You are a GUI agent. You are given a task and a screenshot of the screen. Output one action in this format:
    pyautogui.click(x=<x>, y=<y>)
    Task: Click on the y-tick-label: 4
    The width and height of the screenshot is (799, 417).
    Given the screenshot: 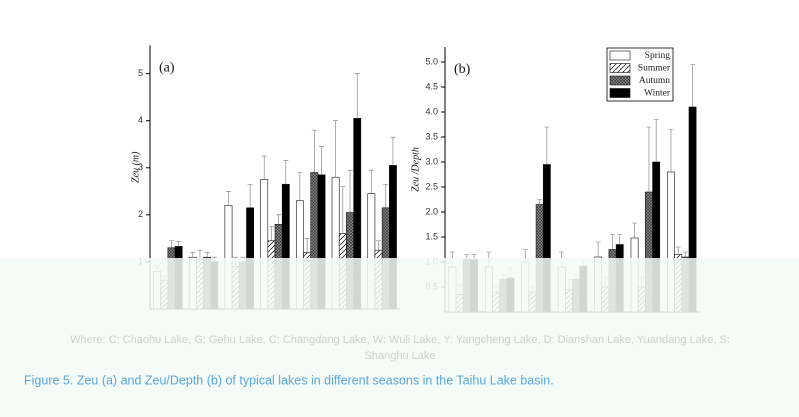 What is the action you would take?
    pyautogui.click(x=140, y=120)
    